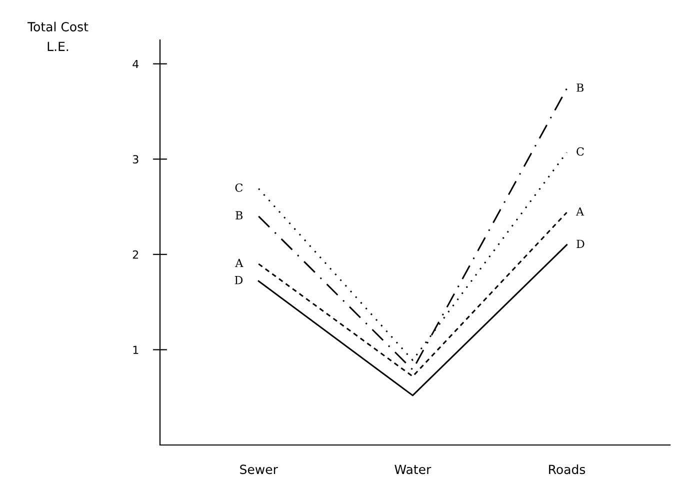 Image resolution: width=681 pixels, height=485 pixels. I want to click on y-tick-label: 3, so click(135, 159).